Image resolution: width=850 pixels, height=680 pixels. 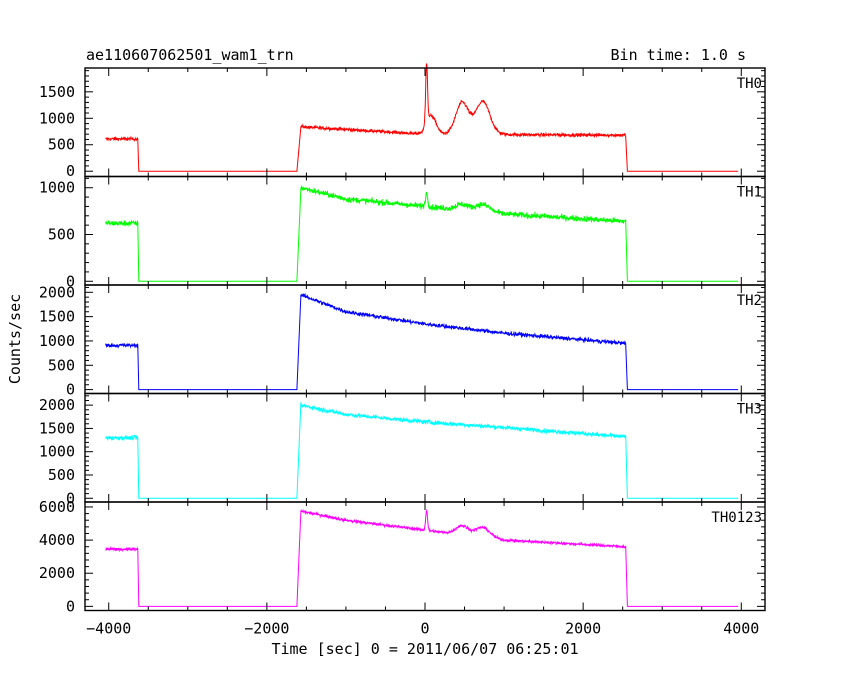 What do you see at coordinates (15, 339) in the screenshot?
I see `y-axis-label: Counts/sec` at bounding box center [15, 339].